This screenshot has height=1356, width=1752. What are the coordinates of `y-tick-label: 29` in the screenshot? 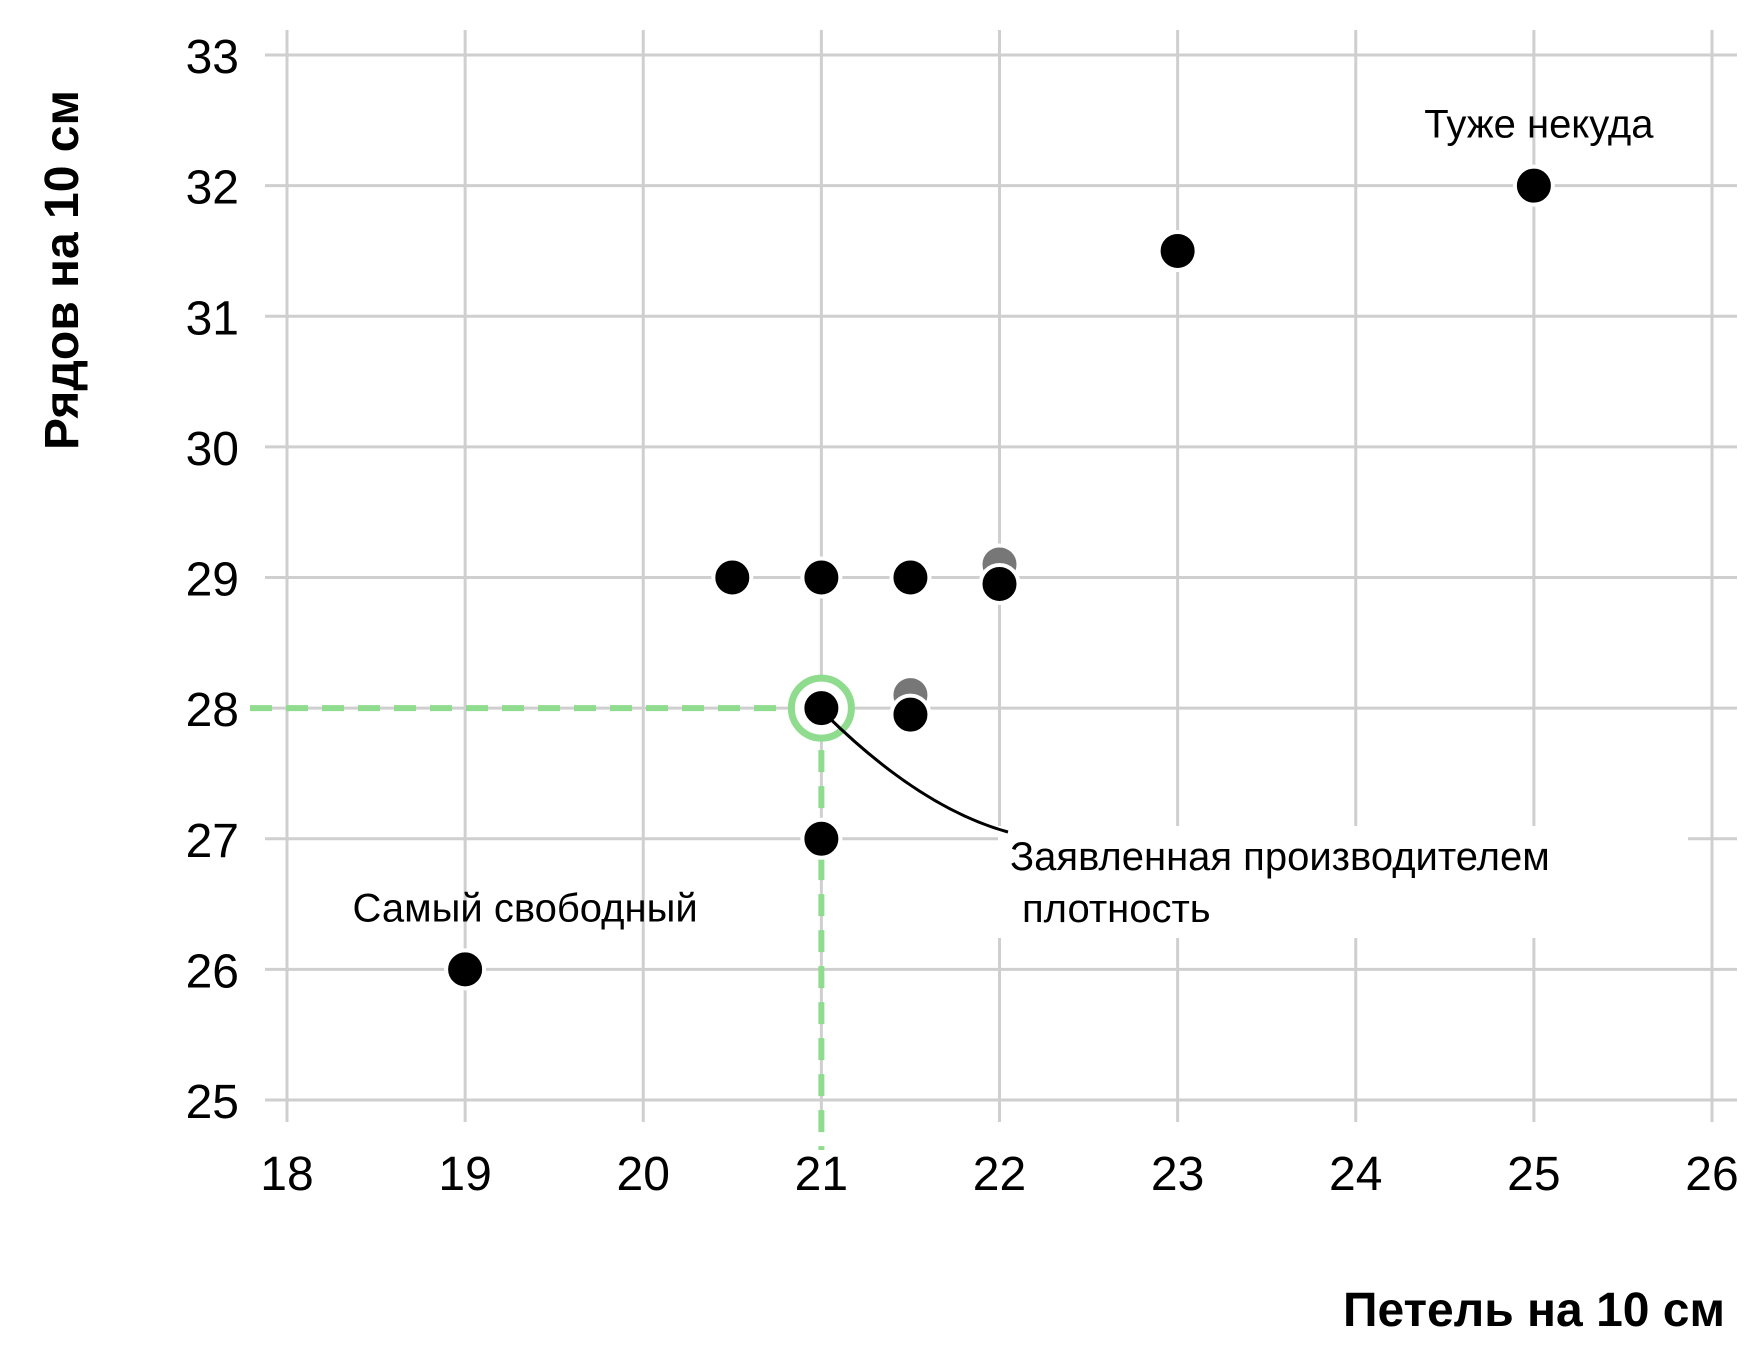 It's located at (212, 580).